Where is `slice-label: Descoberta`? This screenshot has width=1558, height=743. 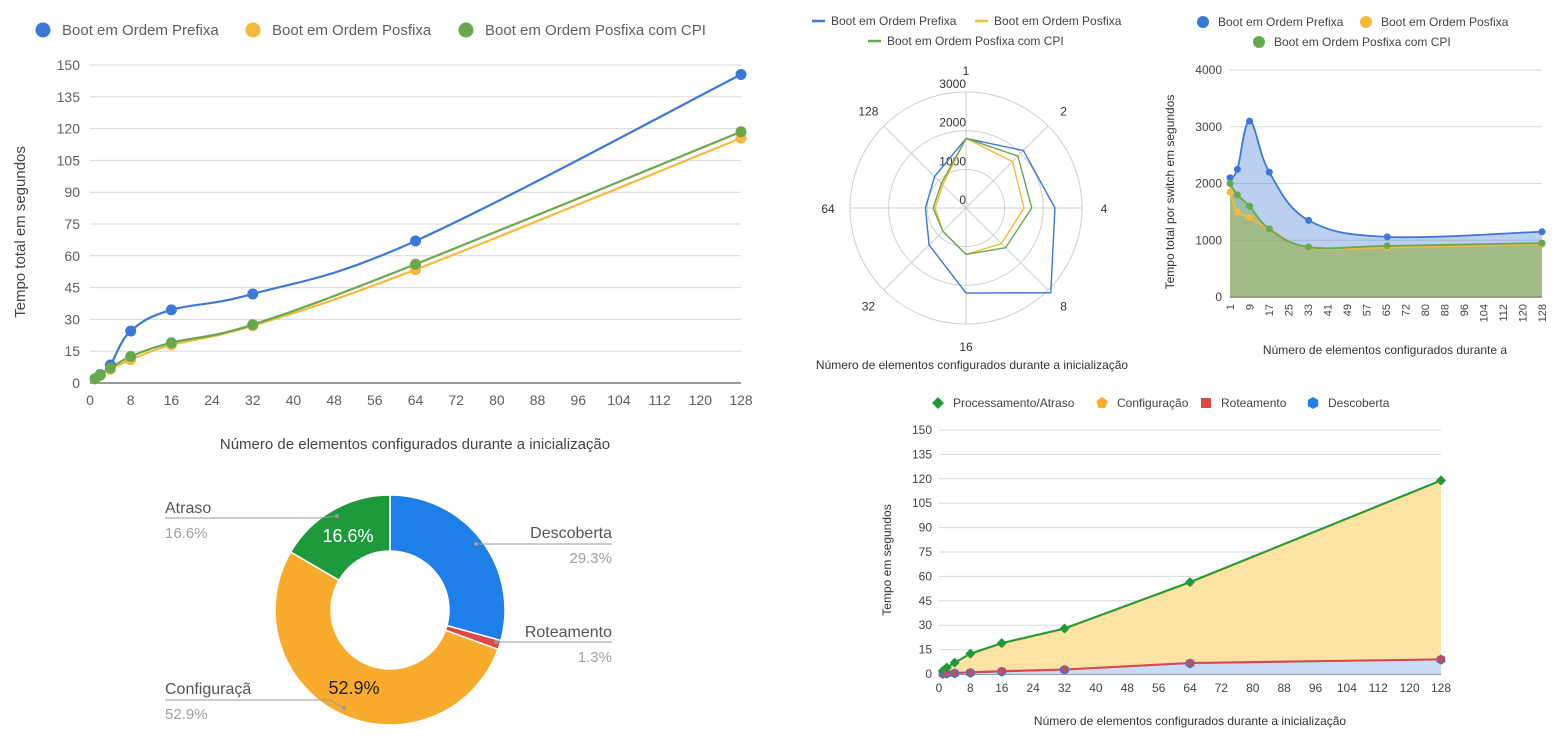 slice-label: Descoberta is located at coordinates (571, 533).